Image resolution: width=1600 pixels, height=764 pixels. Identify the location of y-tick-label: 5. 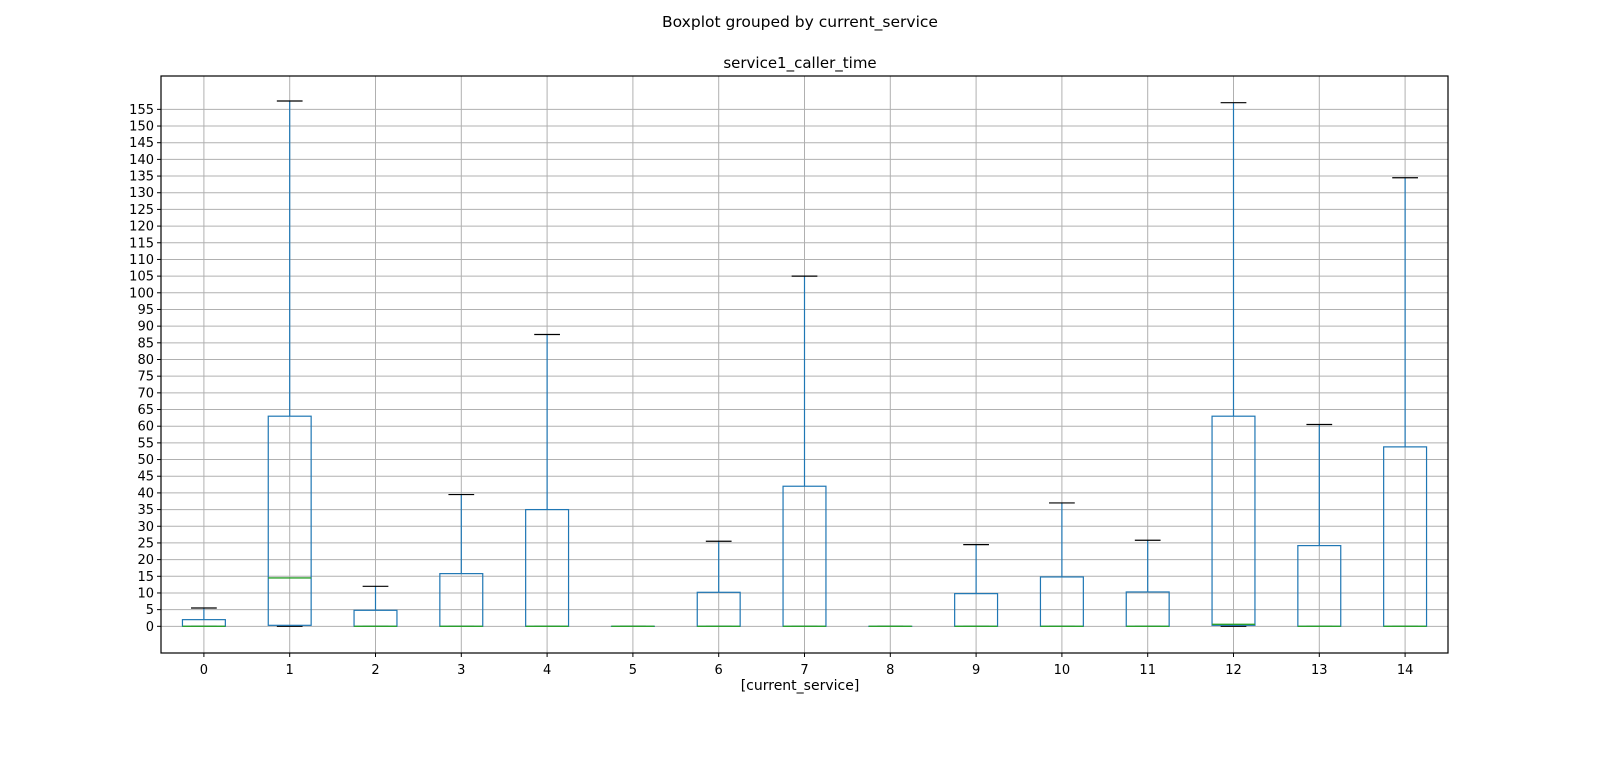
(150, 610).